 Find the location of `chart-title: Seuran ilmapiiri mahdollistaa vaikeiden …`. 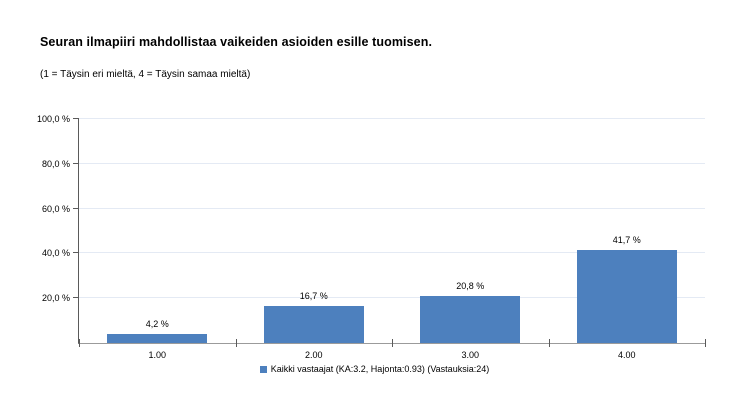

chart-title: Seuran ilmapiiri mahdollistaa vaikeiden … is located at coordinates (236, 42).